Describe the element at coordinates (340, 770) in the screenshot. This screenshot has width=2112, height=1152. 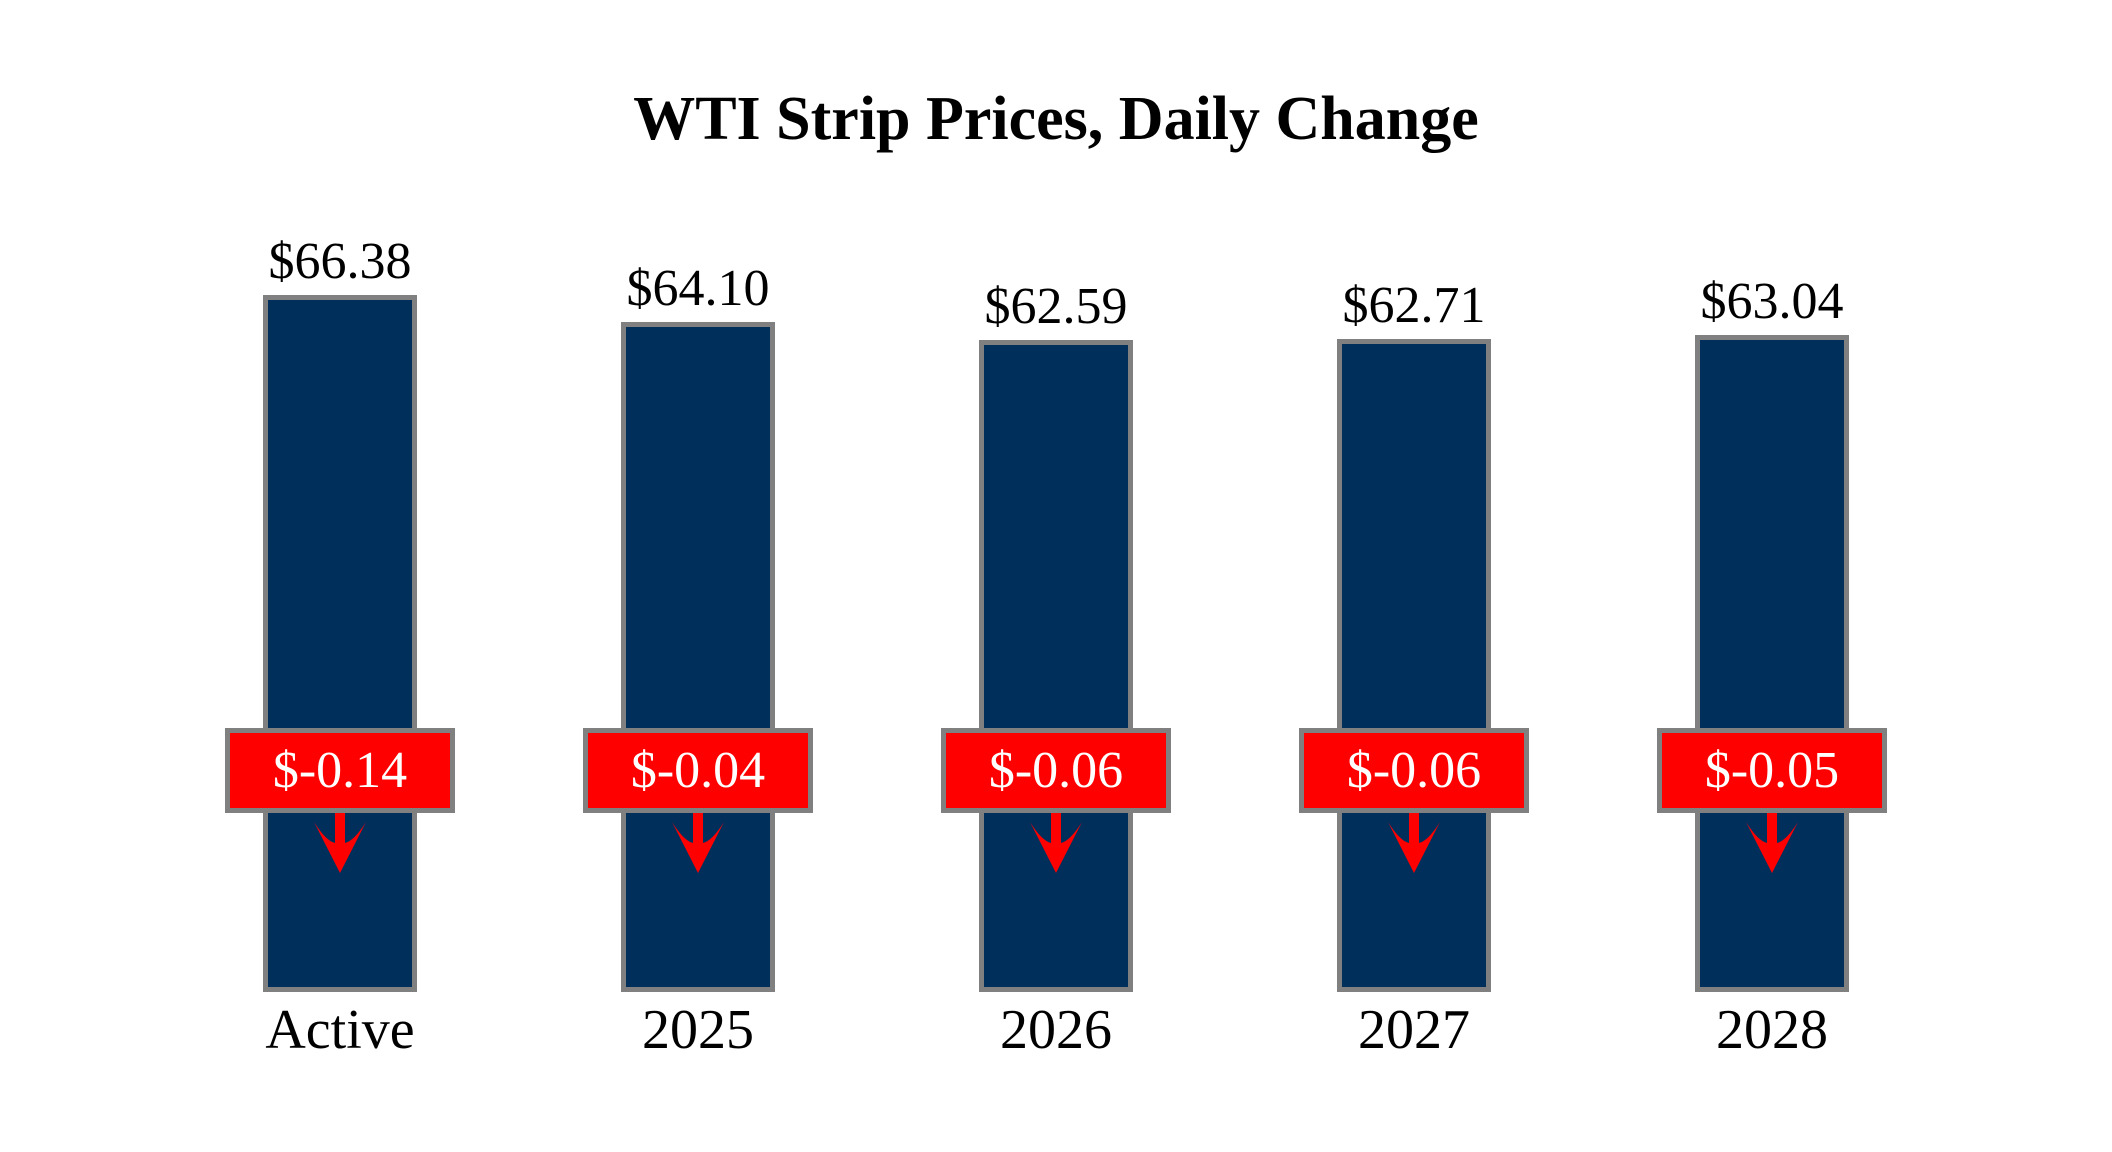
I see `change-badge: $-0.14` at that location.